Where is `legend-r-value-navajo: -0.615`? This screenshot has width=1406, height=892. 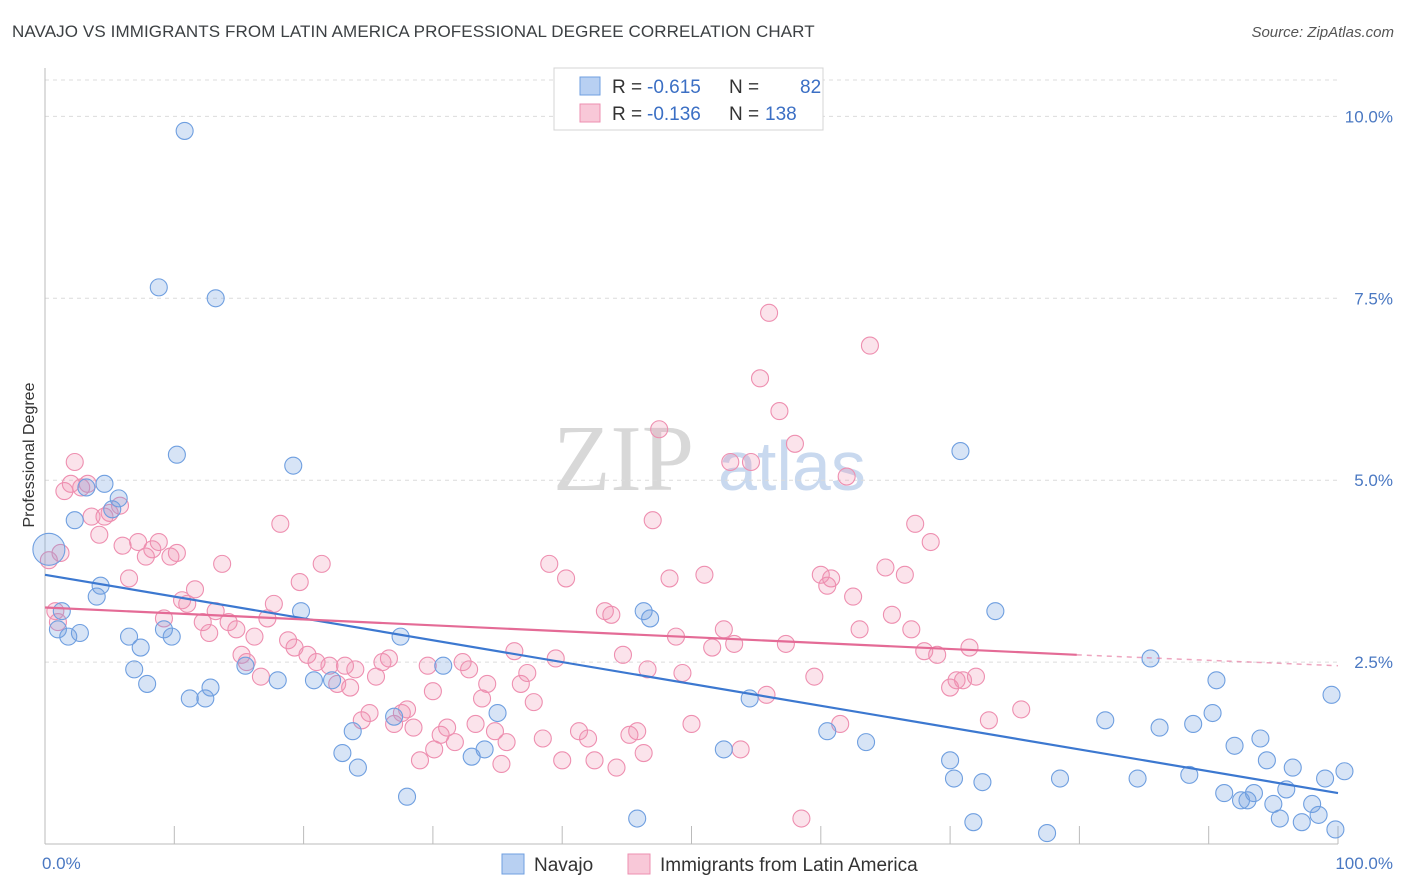
legend-r-value-navajo: -0.615 is located at coordinates (674, 87).